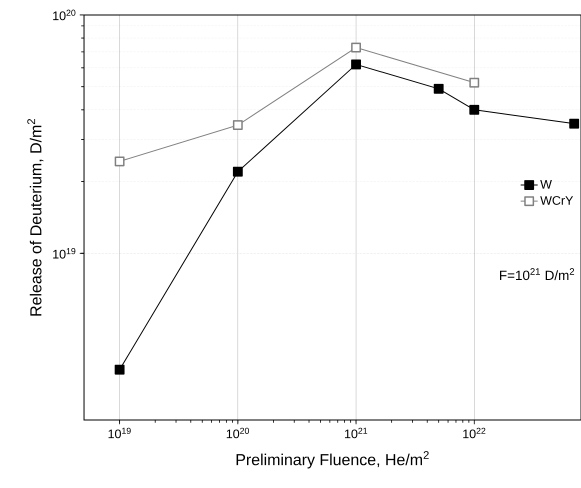  What do you see at coordinates (557, 200) in the screenshot?
I see `legend-label: WCrY` at bounding box center [557, 200].